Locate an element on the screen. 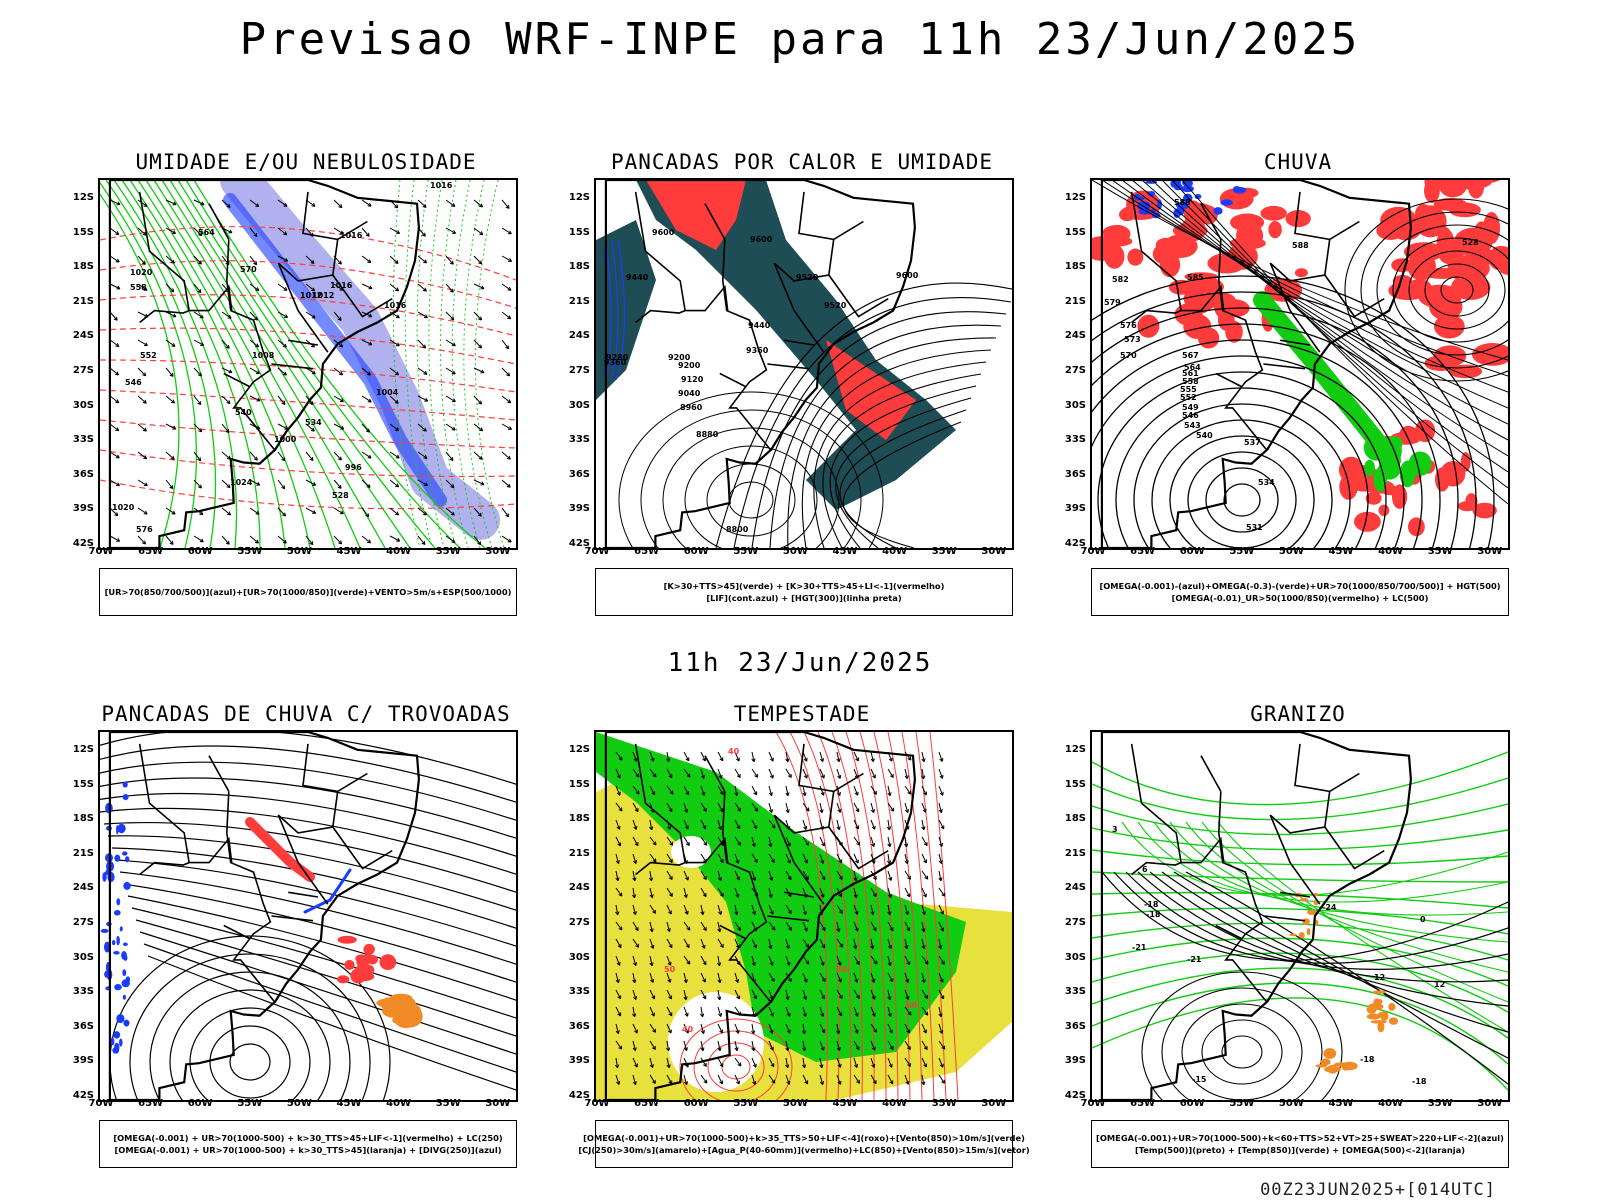 Image resolution: width=1600 pixels, height=1200 pixels. hgt300-low is located at coordinates (751, 469).